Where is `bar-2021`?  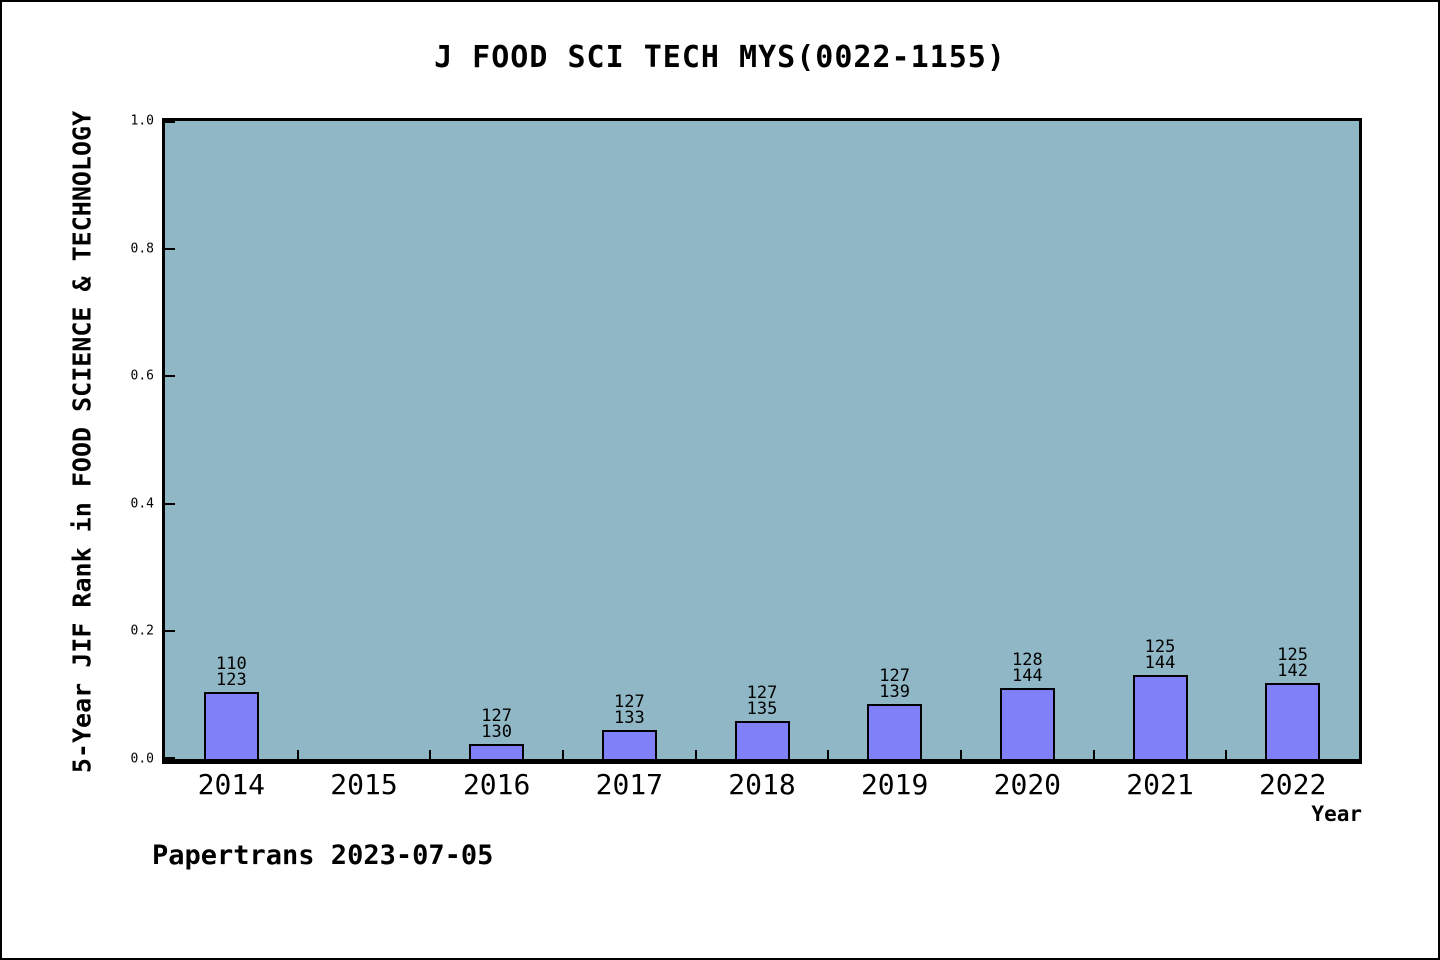
bar-2021 is located at coordinates (1160, 717).